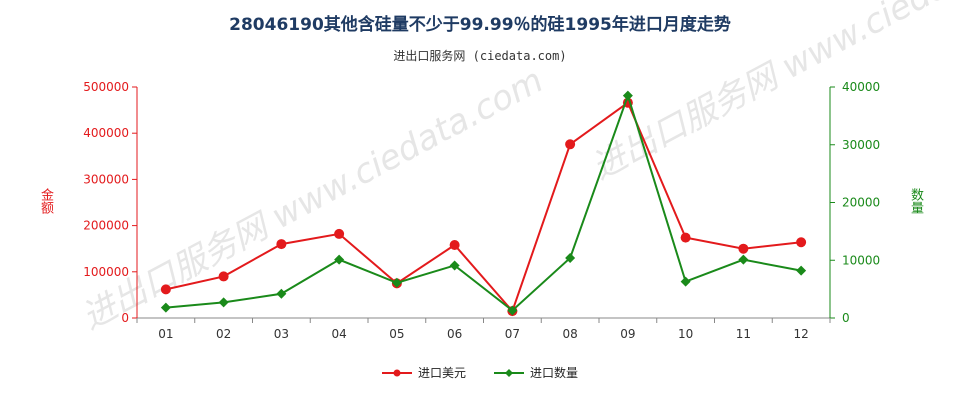 The image size is (960, 400). I want to click on legend-label: 进口美元, so click(441, 373).